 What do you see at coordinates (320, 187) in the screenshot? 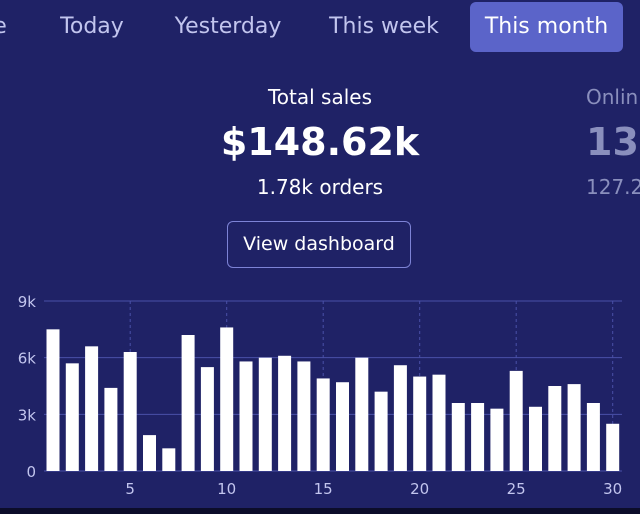
I see `total-orders: 1.78k orders` at bounding box center [320, 187].